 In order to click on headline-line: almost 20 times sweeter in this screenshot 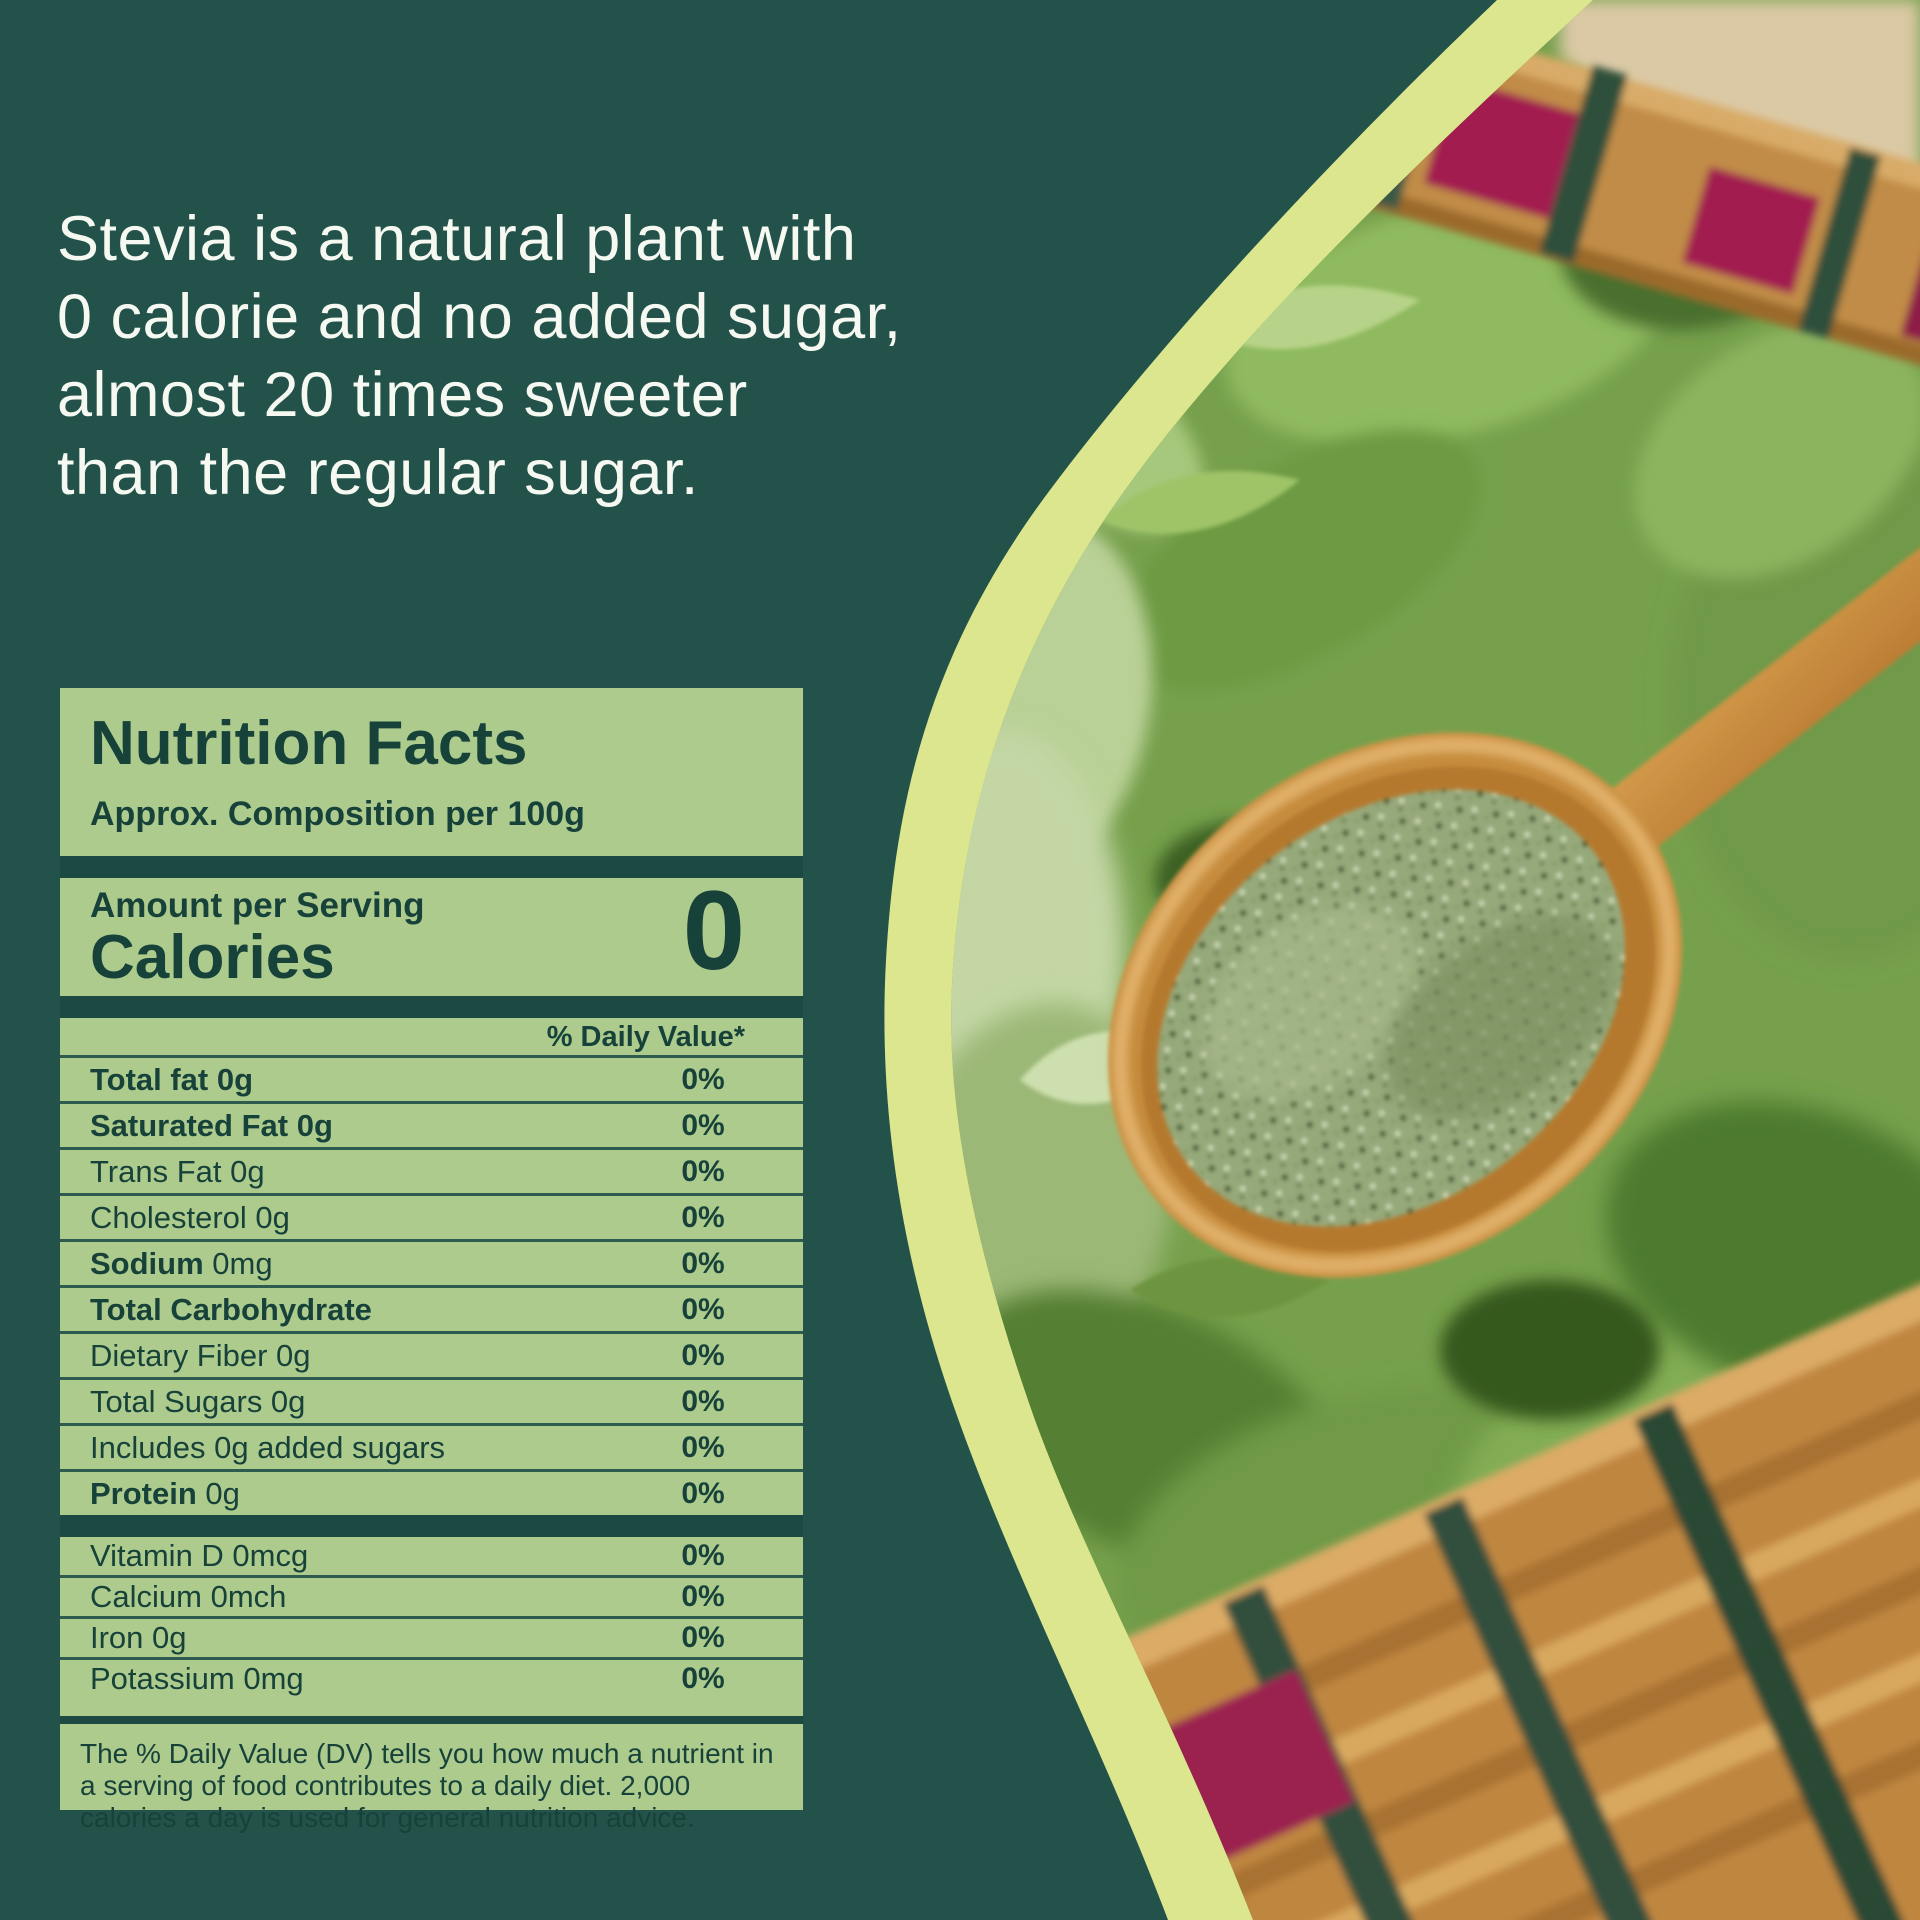, I will do `click(402, 395)`.